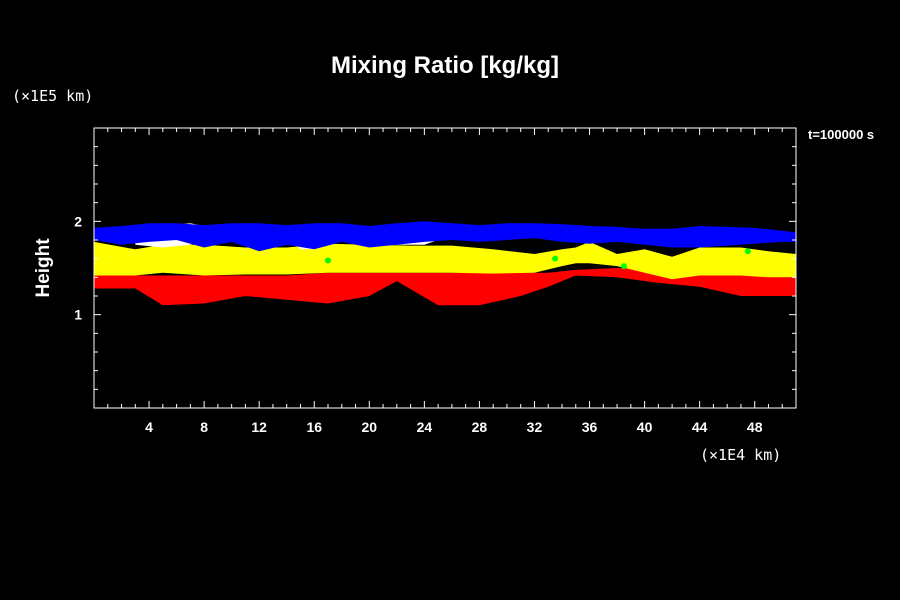 The height and width of the screenshot is (600, 900). Describe the element at coordinates (740, 455) in the screenshot. I see `x-unit-label: (×1E4 km)` at that location.